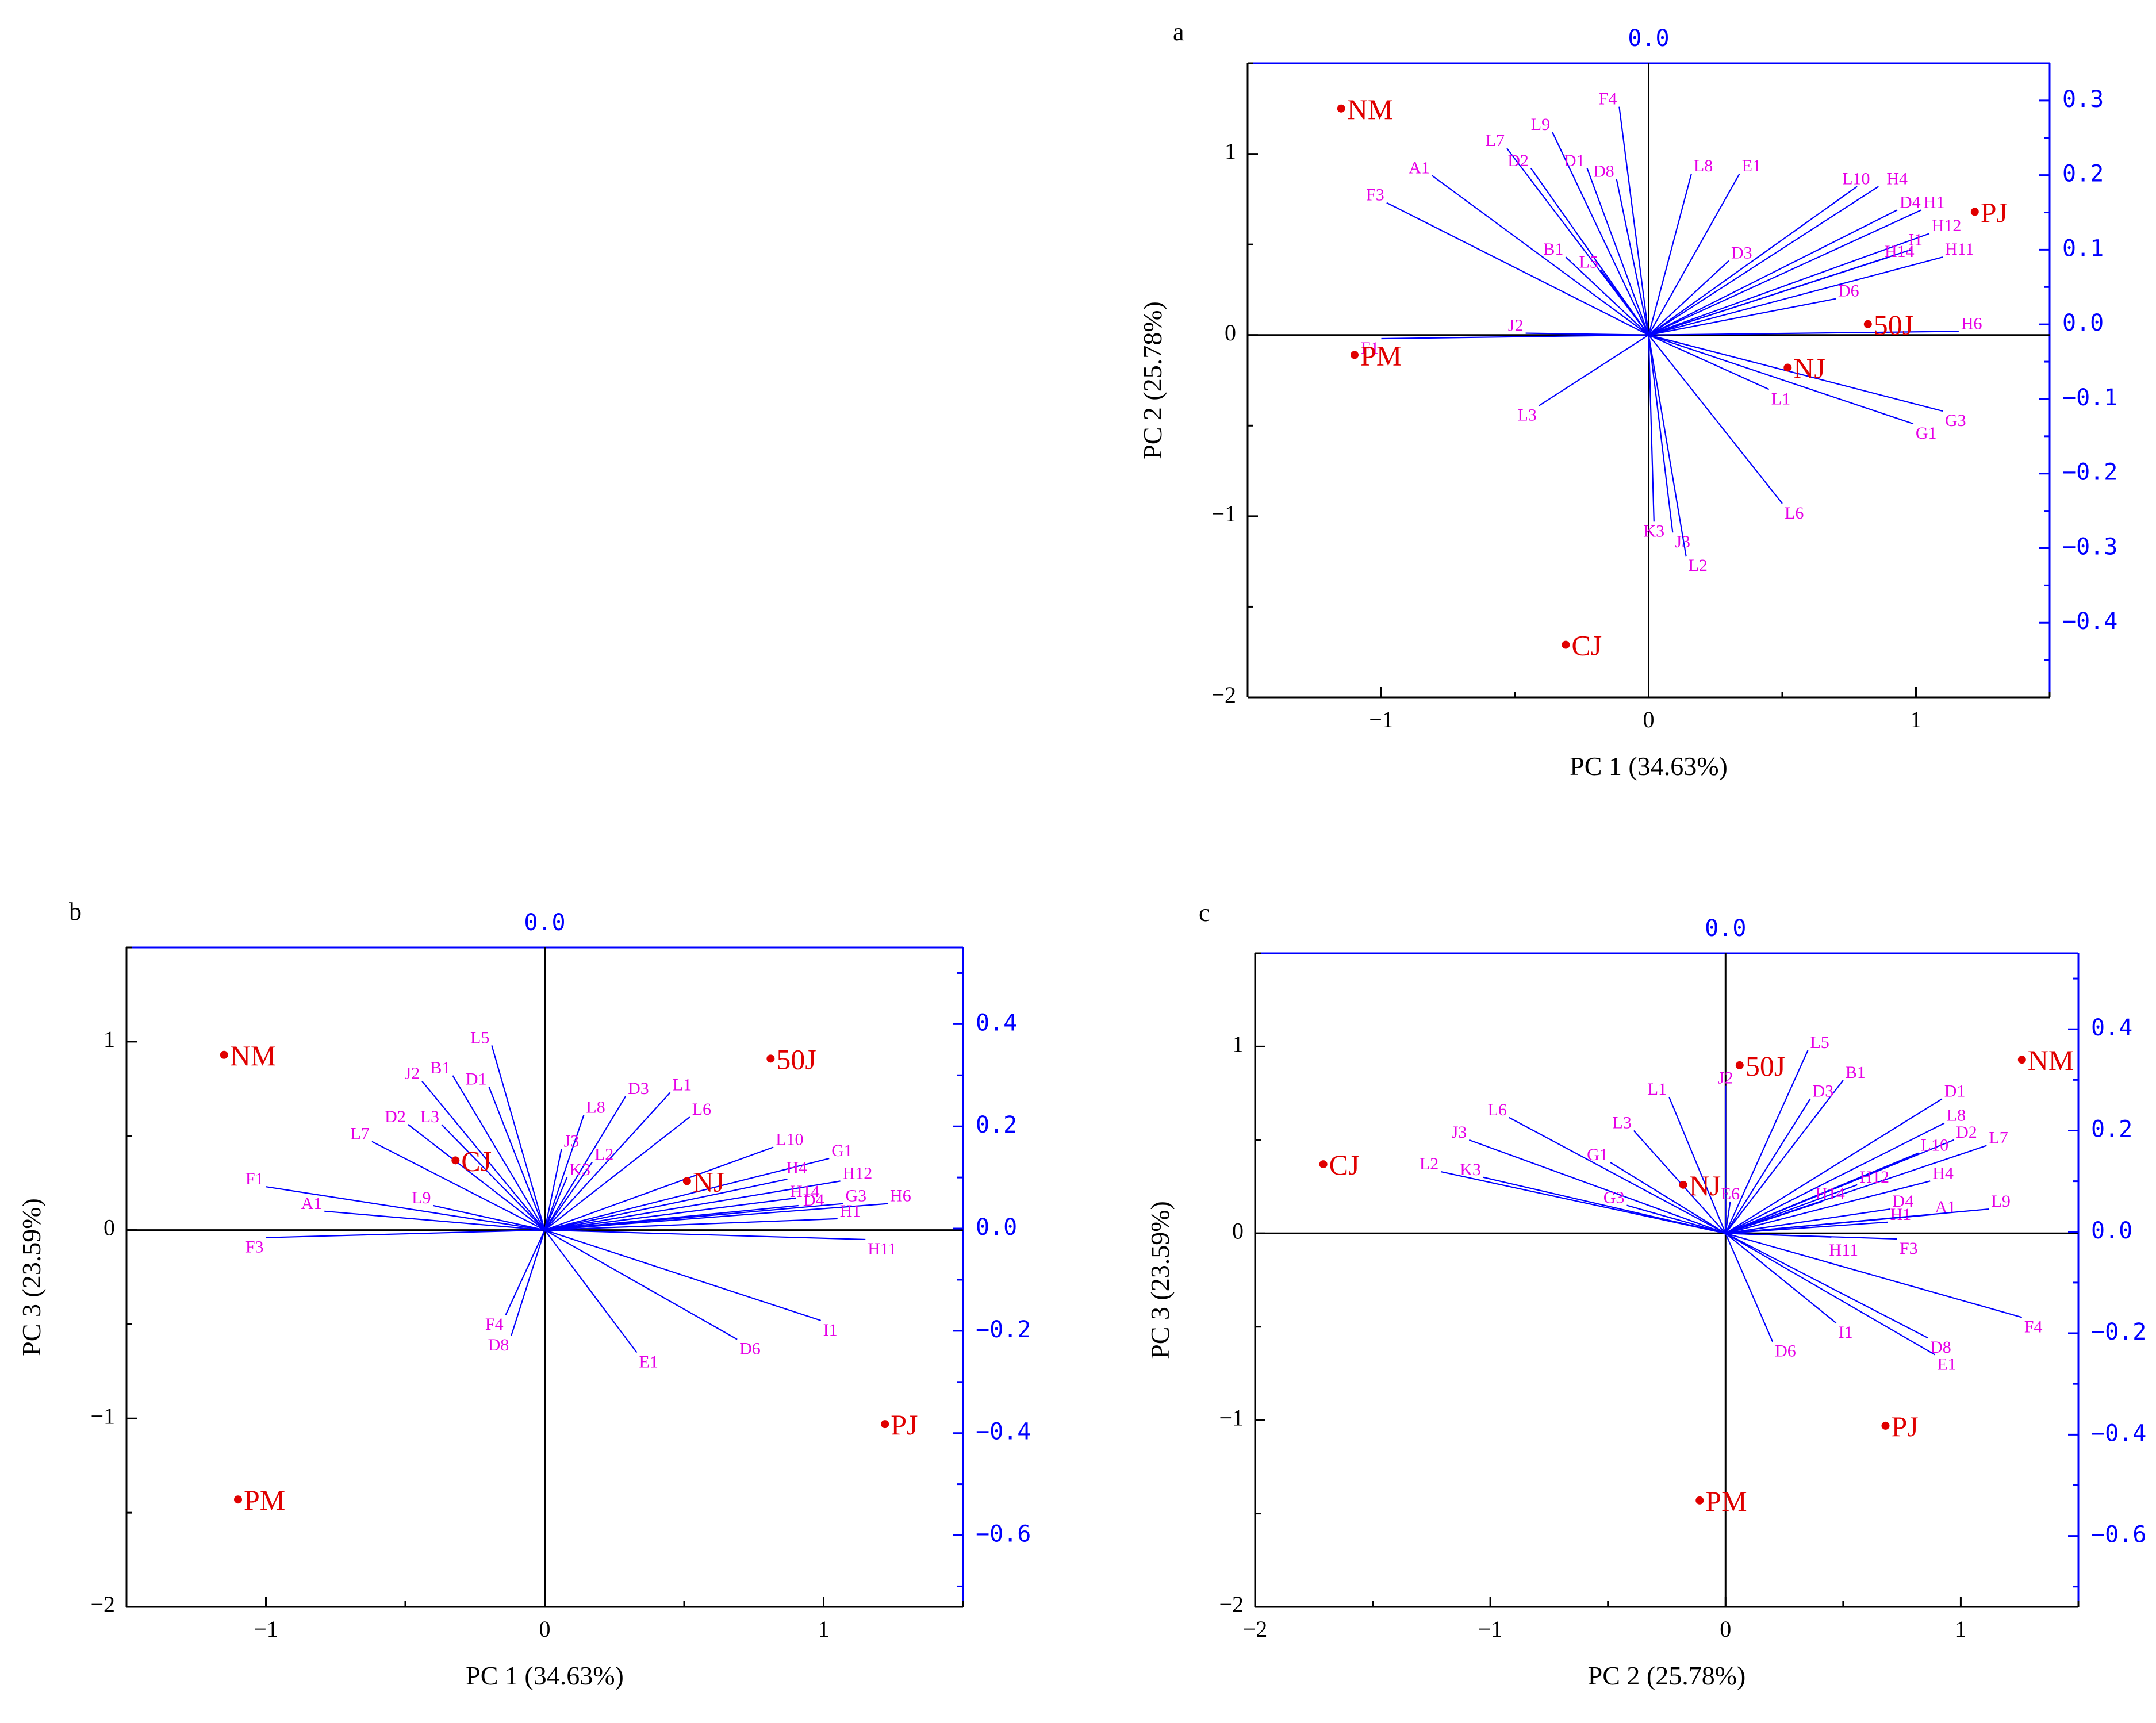  Describe the element at coordinates (498, 1345) in the screenshot. I see `loading-label-D8: D8` at that location.